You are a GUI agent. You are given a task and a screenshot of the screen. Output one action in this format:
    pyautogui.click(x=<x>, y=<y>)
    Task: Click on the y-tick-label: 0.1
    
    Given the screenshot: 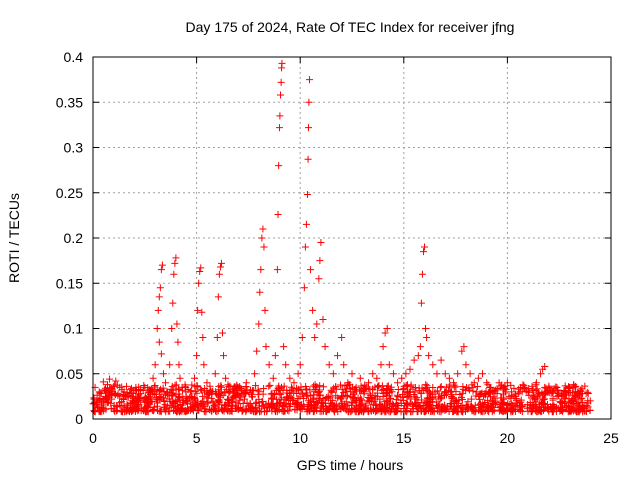 What is the action you would take?
    pyautogui.click(x=74, y=329)
    